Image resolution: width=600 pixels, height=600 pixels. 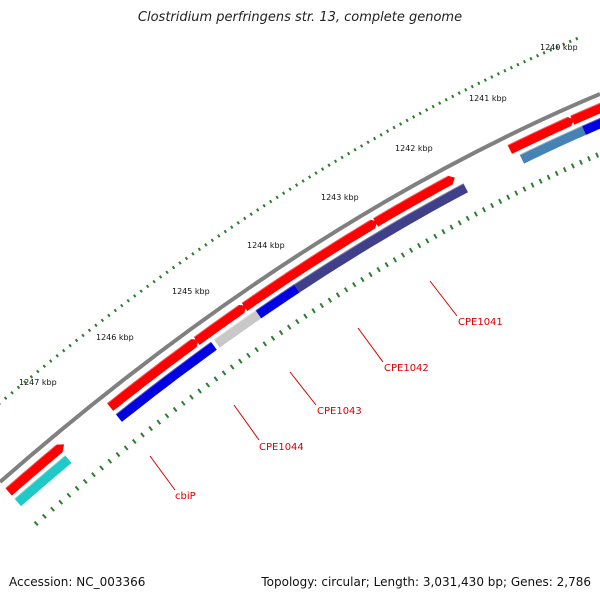 I want to click on gene-feature-red-1-highlight, so click(x=30, y=466).